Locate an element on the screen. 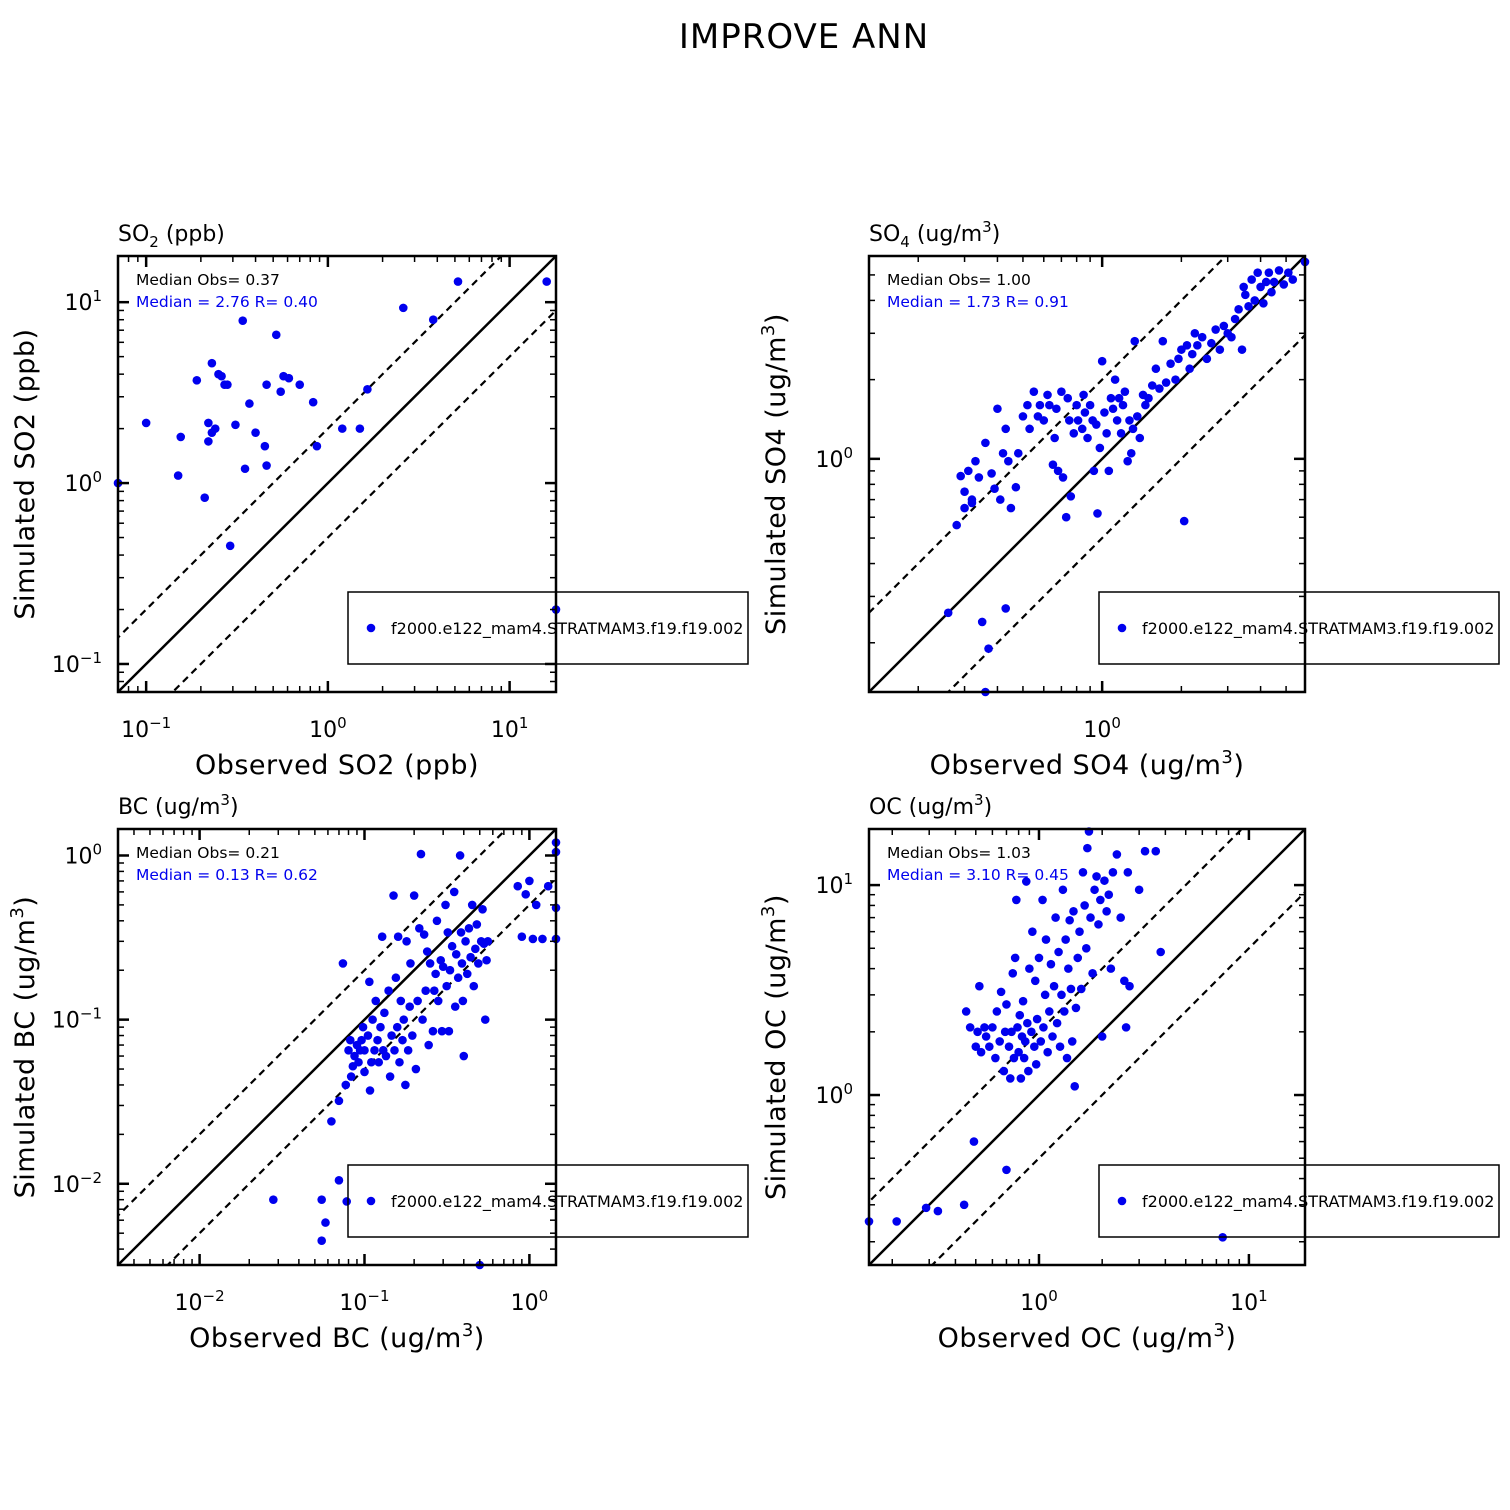  y-tick-exponent: 0 is located at coordinates (97, 849).